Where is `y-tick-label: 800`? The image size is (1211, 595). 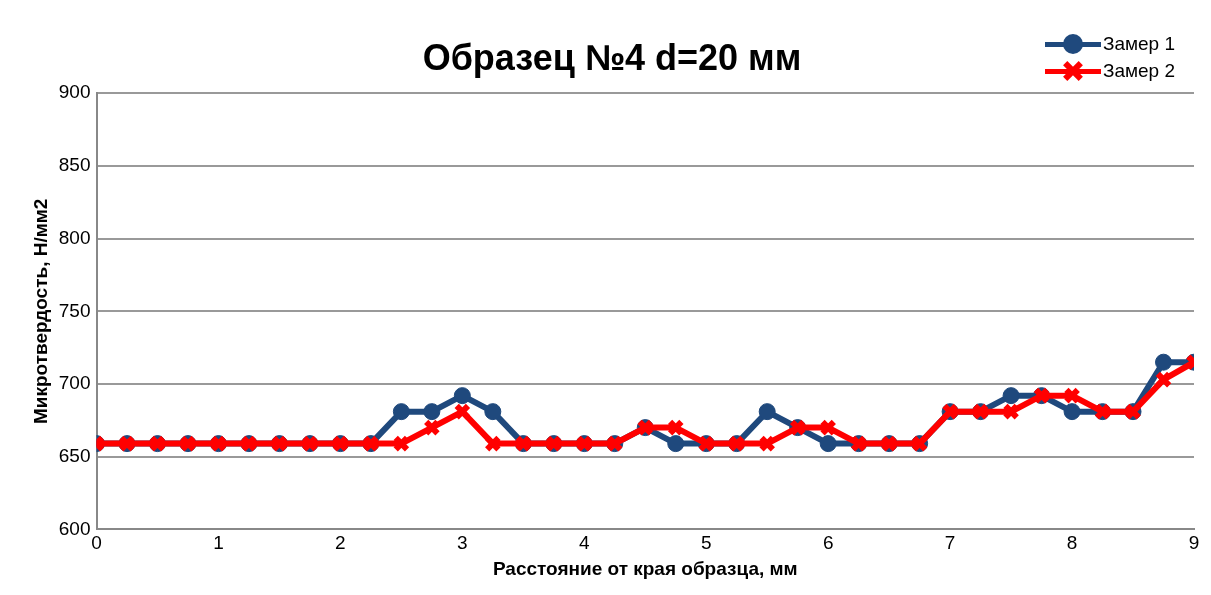
y-tick-label: 800 is located at coordinates (74, 237).